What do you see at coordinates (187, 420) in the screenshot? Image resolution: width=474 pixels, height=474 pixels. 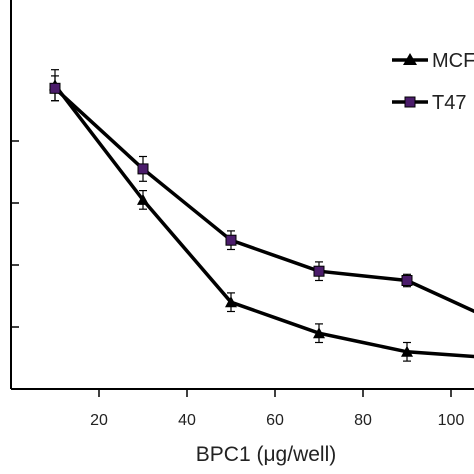 I see `x-tick-label: 40` at bounding box center [187, 420].